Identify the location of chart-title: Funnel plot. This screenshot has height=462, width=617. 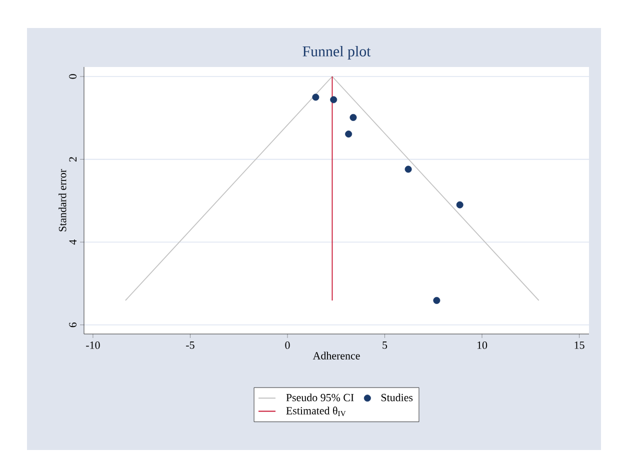
(336, 53).